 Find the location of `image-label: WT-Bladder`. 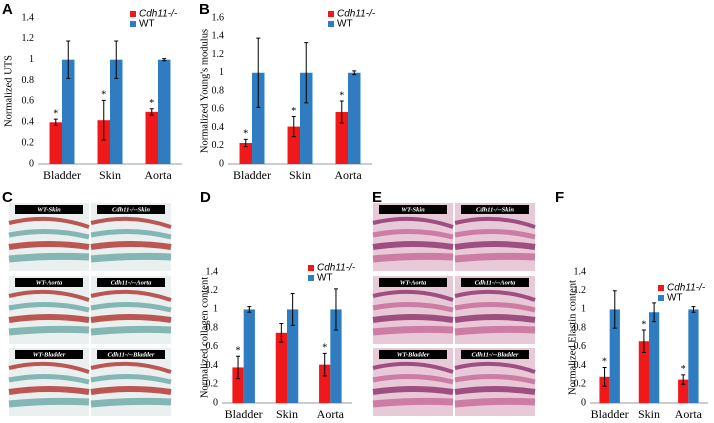

image-label: WT-Bladder is located at coordinates (413, 354).